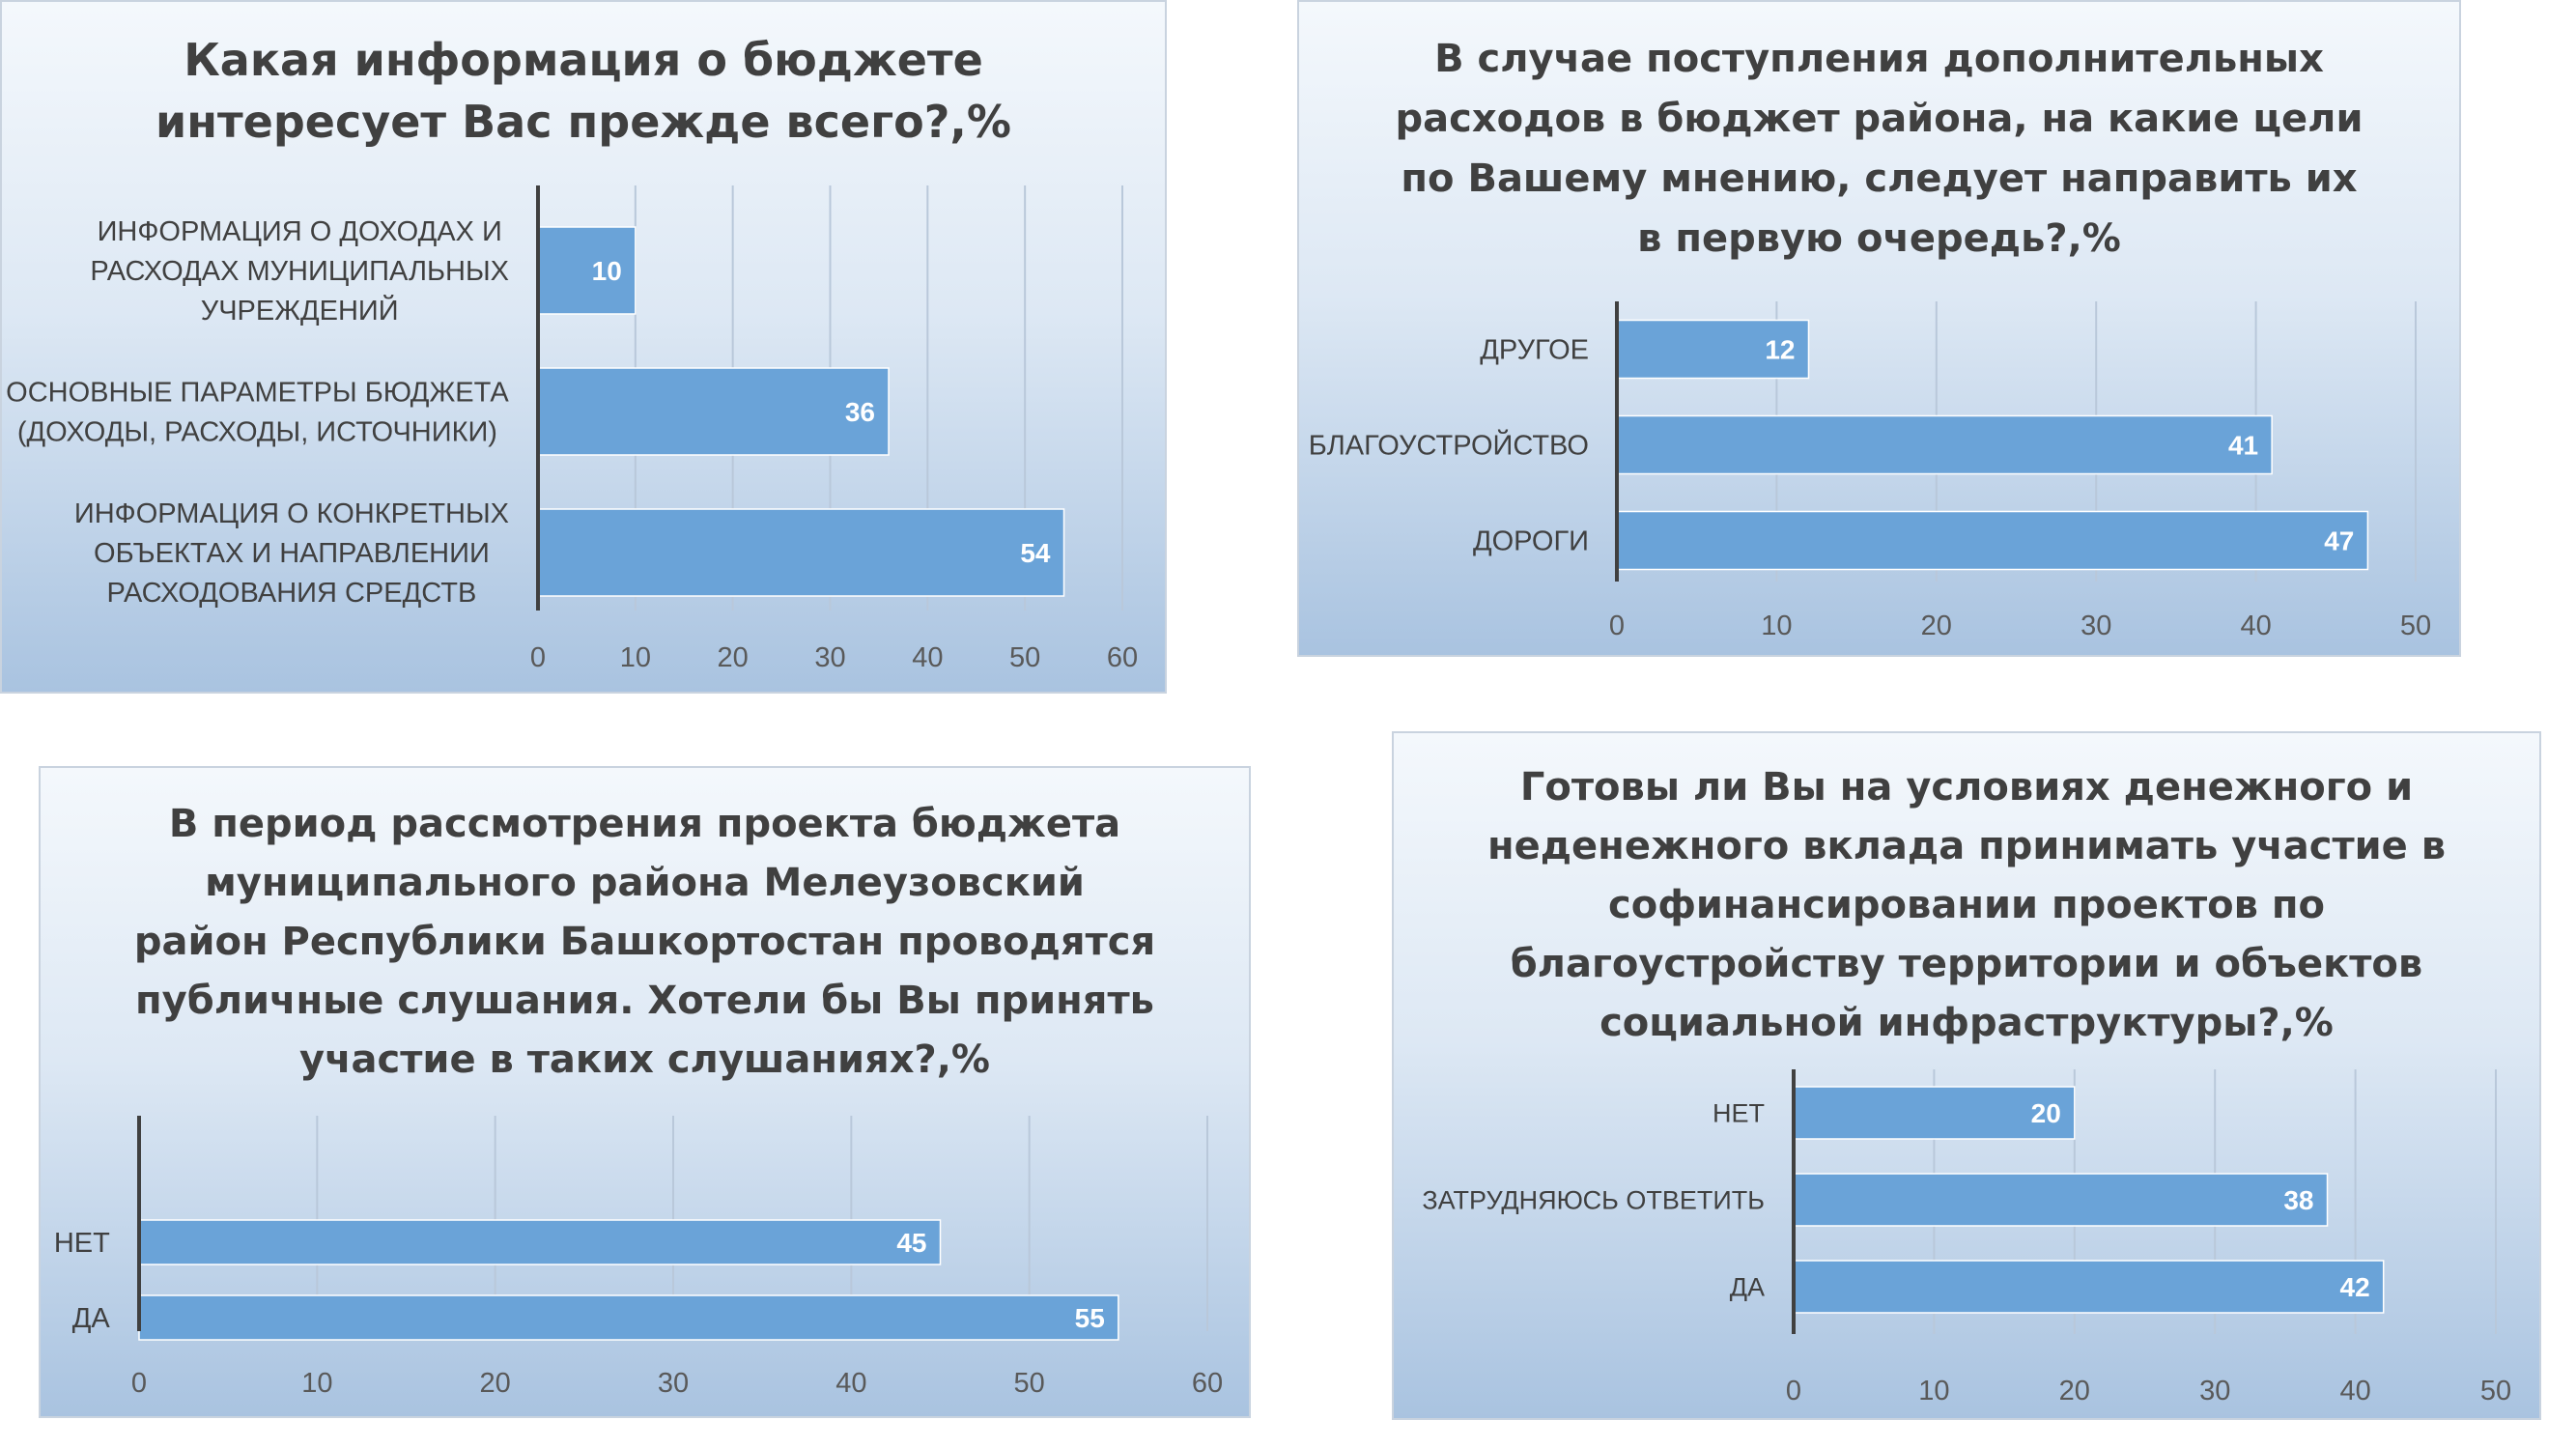  I want to click on category-label: БЛАГОУСТРОЙСТВО, so click(1449, 445).